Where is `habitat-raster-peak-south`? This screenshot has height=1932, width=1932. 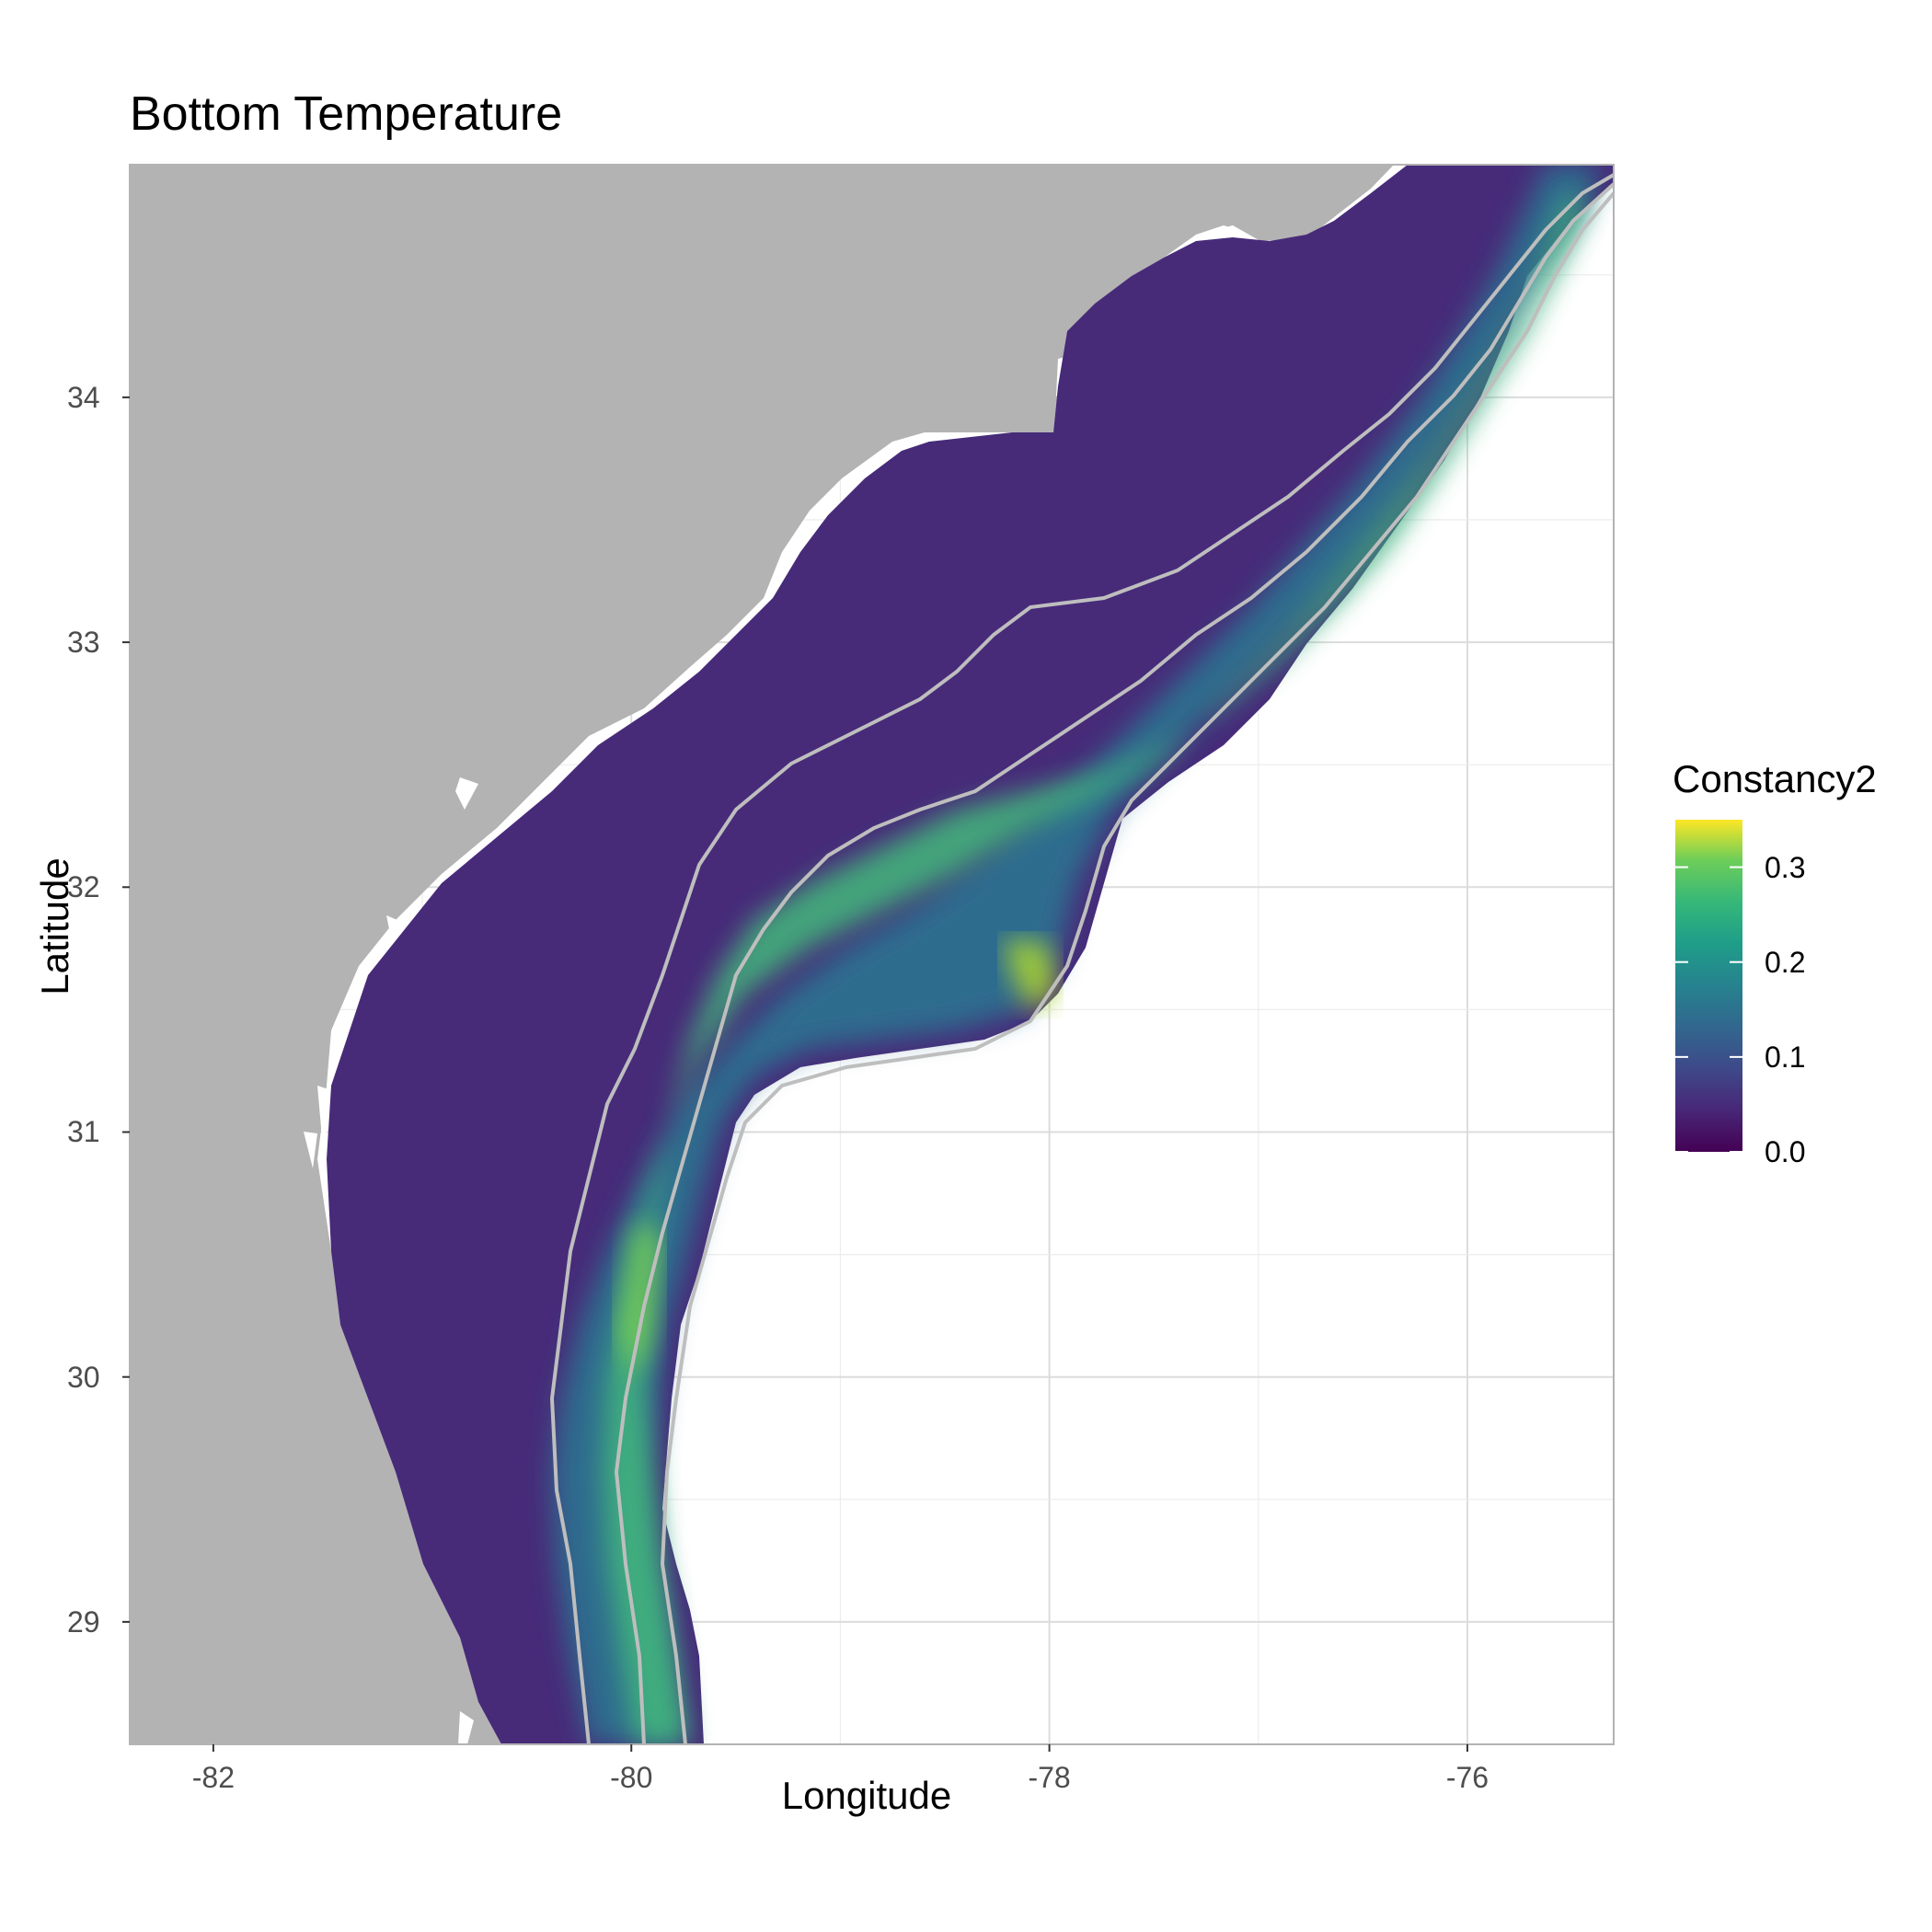 habitat-raster-peak-south is located at coordinates (639, 1302).